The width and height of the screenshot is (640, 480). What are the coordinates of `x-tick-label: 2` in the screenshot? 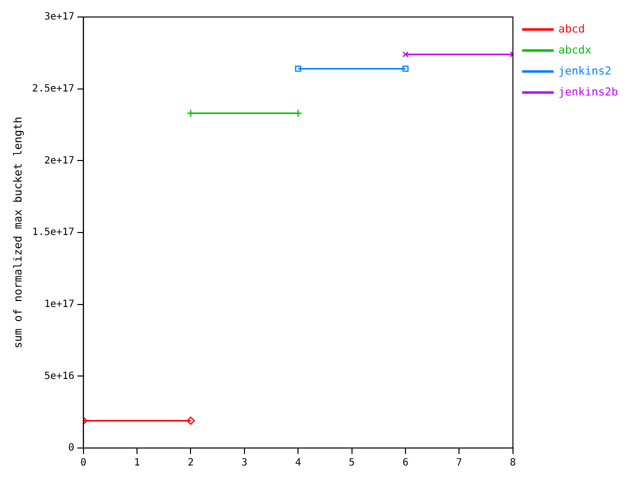 It's located at (191, 463).